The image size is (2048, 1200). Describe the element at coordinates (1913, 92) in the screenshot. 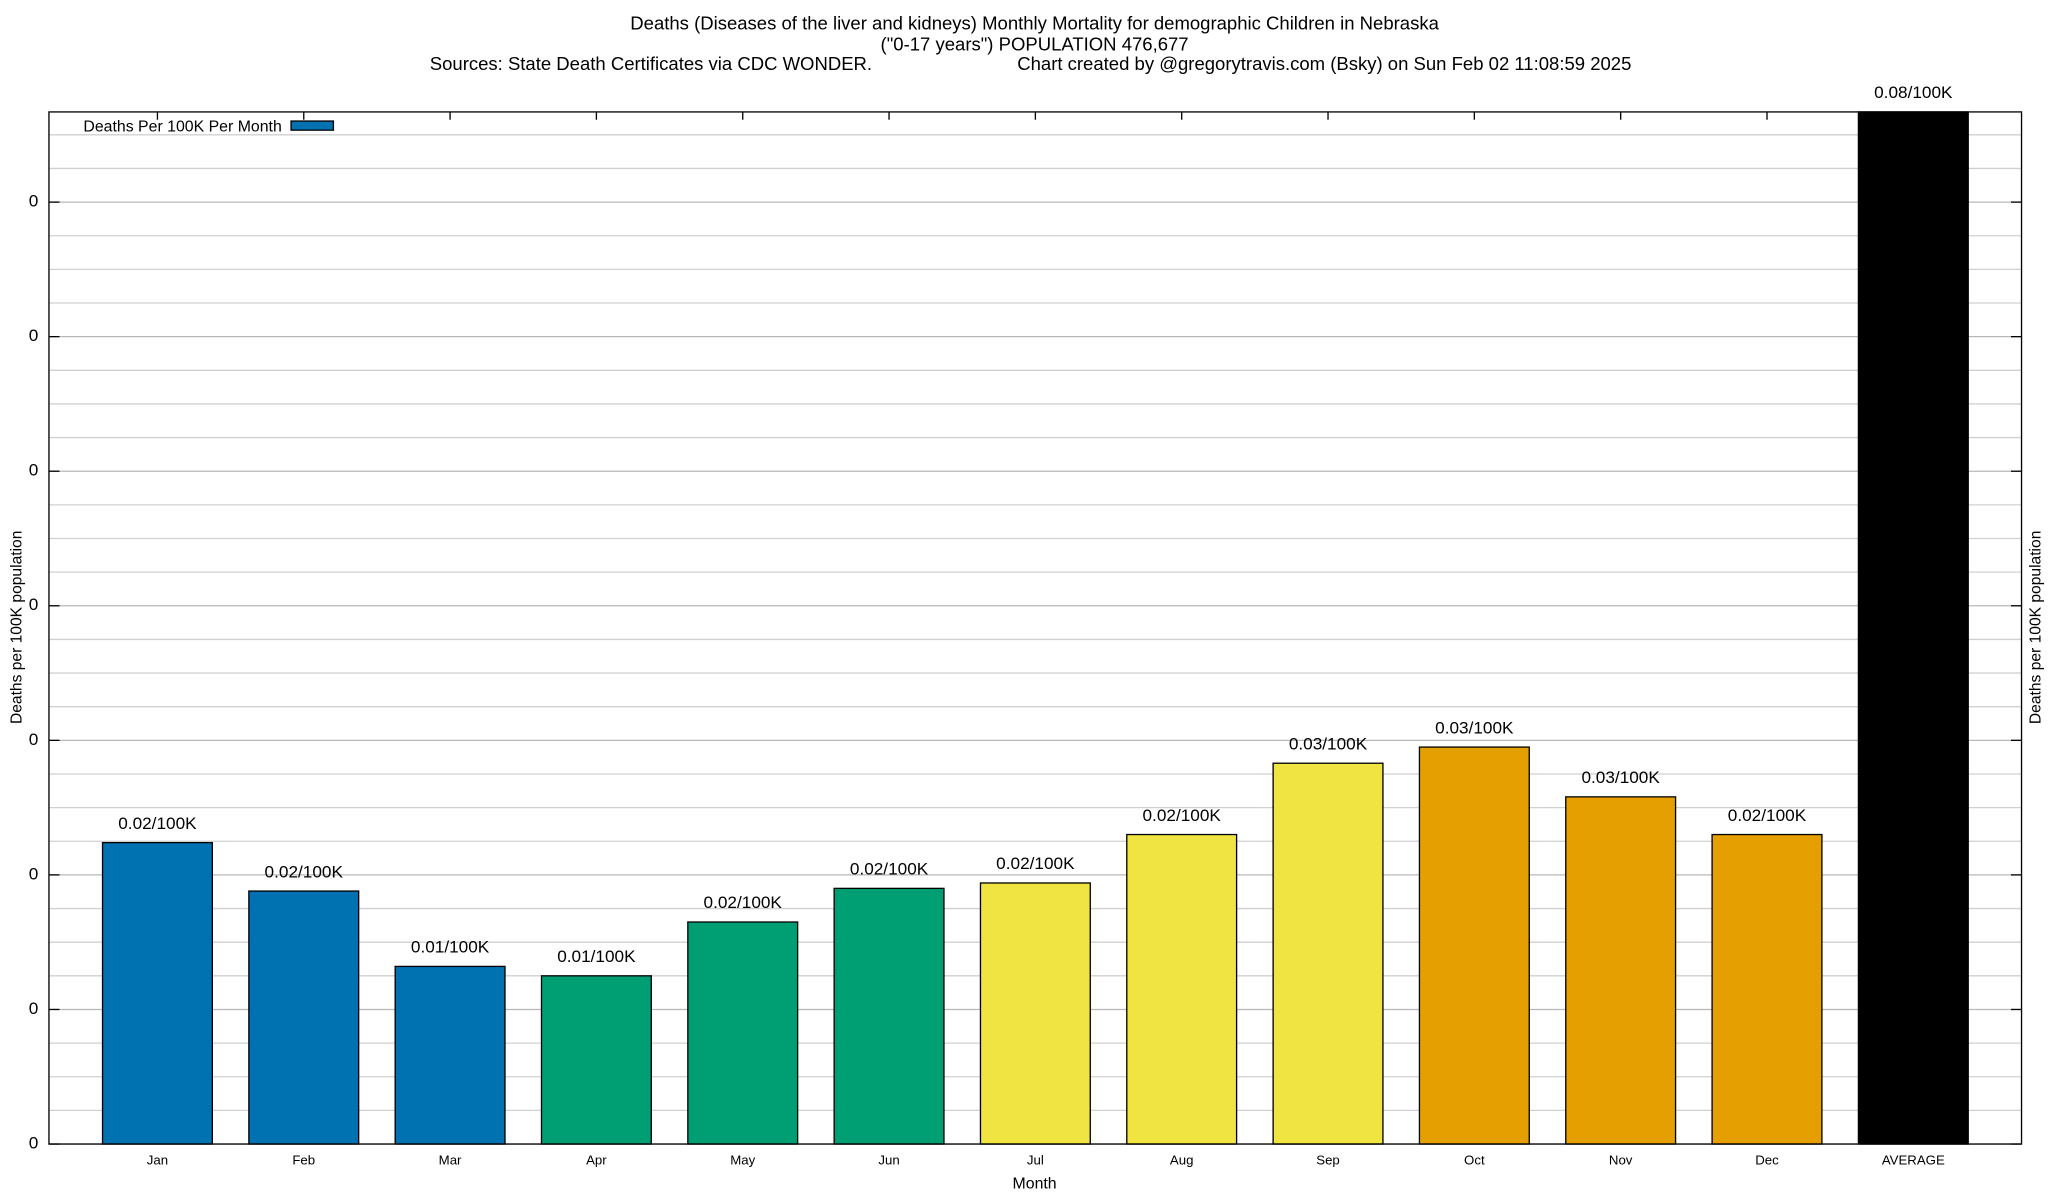

I see `value-label: 0.08/100K` at that location.